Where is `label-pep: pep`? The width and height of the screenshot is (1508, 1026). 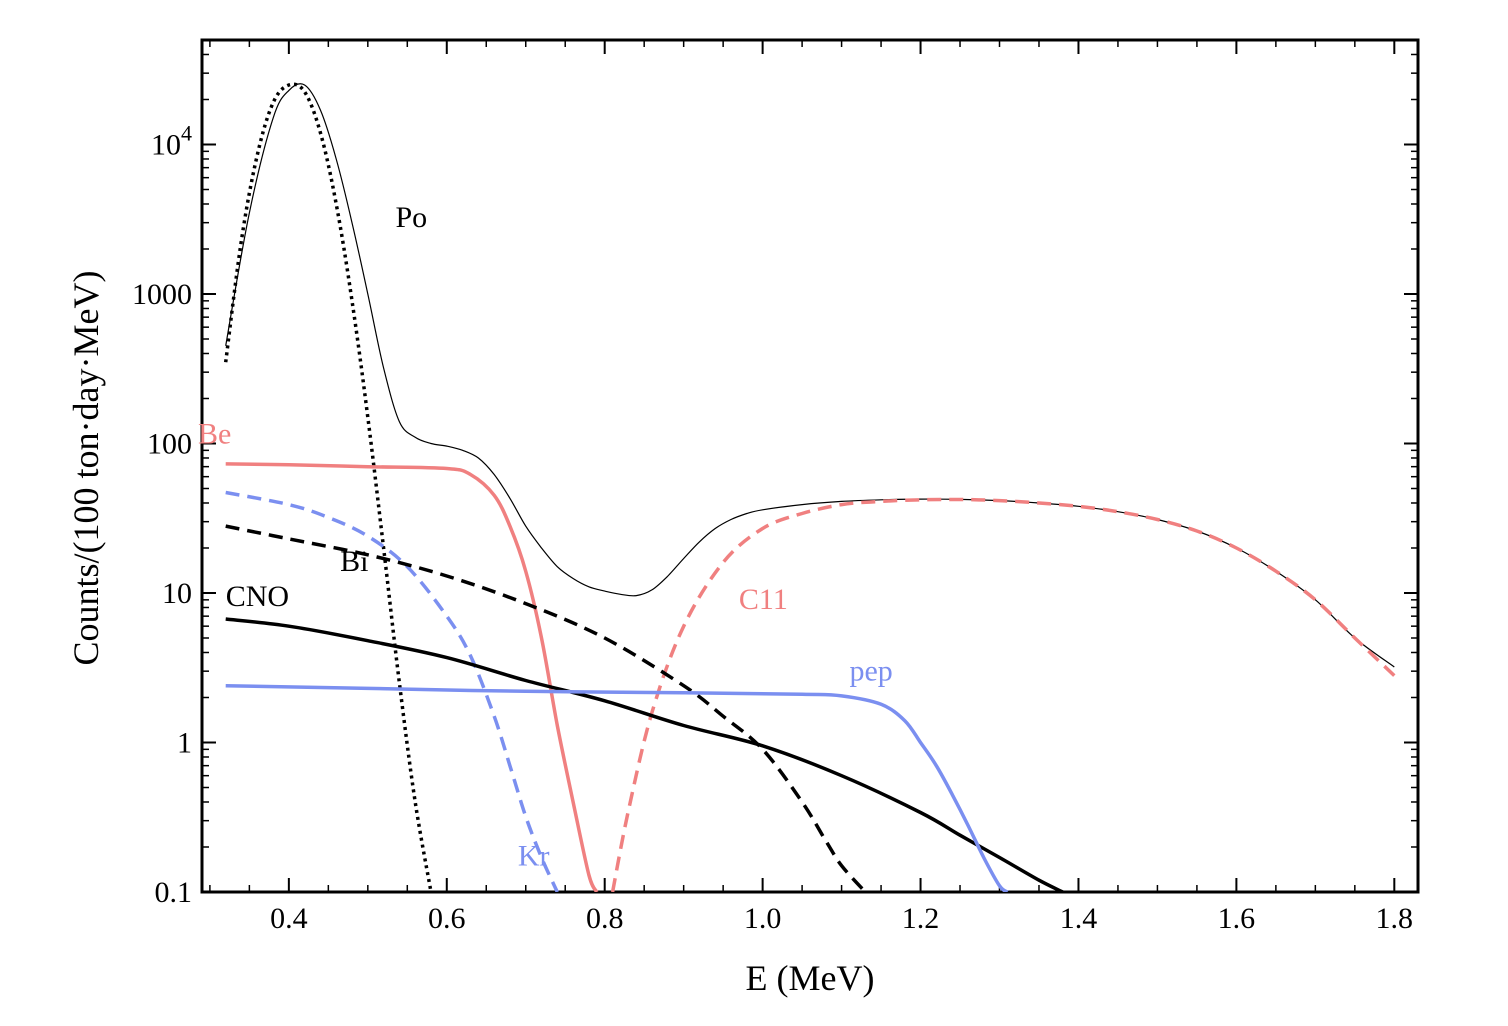
label-pep: pep is located at coordinates (870, 670).